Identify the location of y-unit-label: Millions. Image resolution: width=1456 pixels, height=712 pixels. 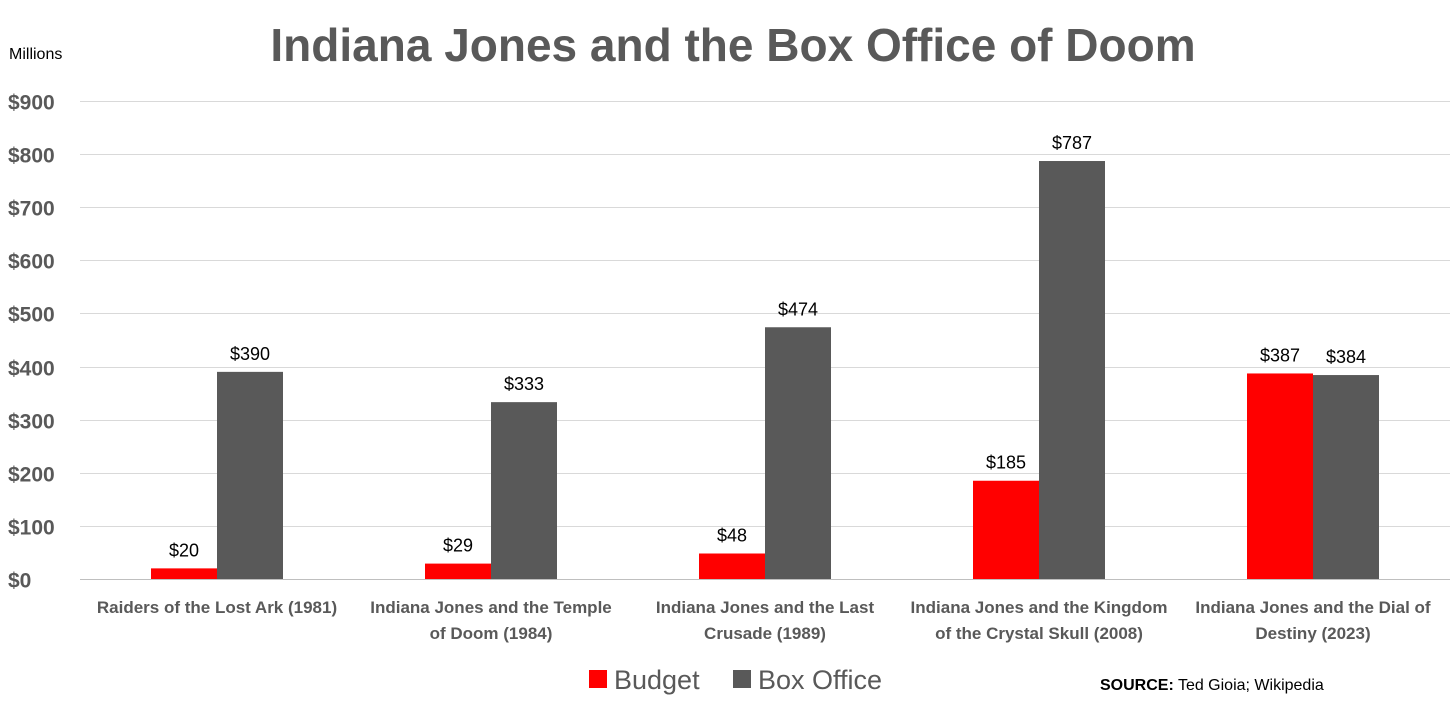
(35, 54).